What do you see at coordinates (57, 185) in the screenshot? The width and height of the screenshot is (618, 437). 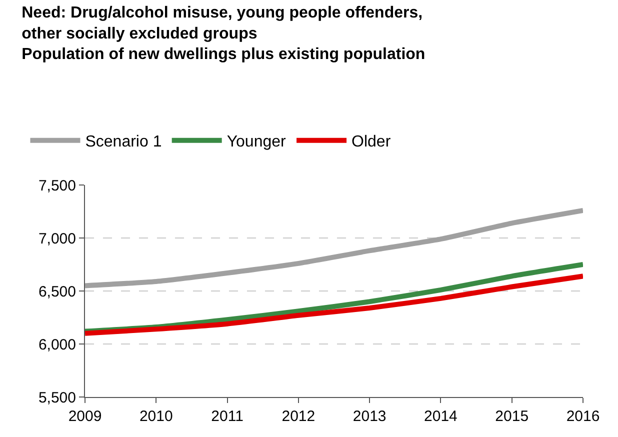 I see `y-tick-label: 7,500` at bounding box center [57, 185].